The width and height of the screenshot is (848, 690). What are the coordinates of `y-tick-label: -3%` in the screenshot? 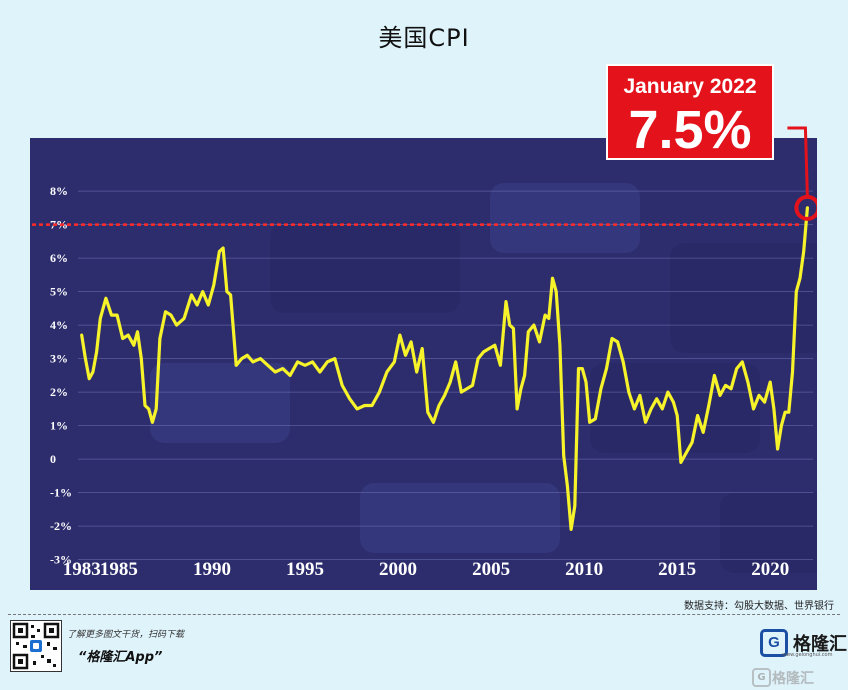 It's located at (61, 560).